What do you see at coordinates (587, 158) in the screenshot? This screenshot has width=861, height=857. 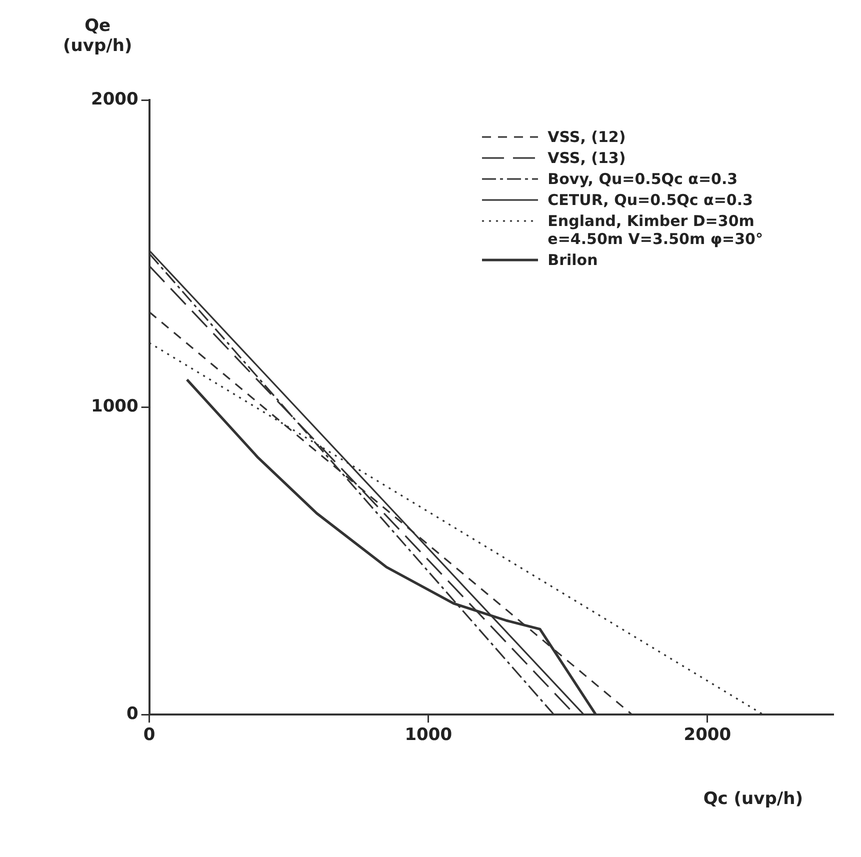 I see `legend-label: VSS, (13)` at bounding box center [587, 158].